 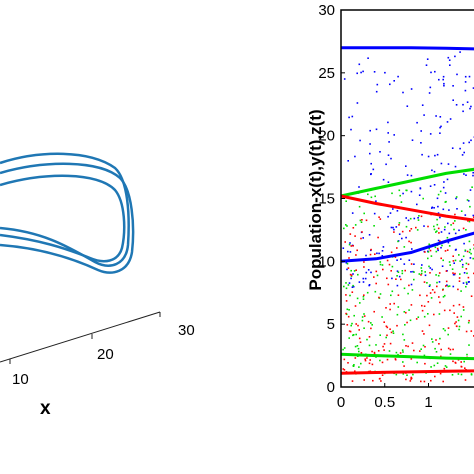 I want to click on x-tick-label: 0.5, so click(x=384, y=402).